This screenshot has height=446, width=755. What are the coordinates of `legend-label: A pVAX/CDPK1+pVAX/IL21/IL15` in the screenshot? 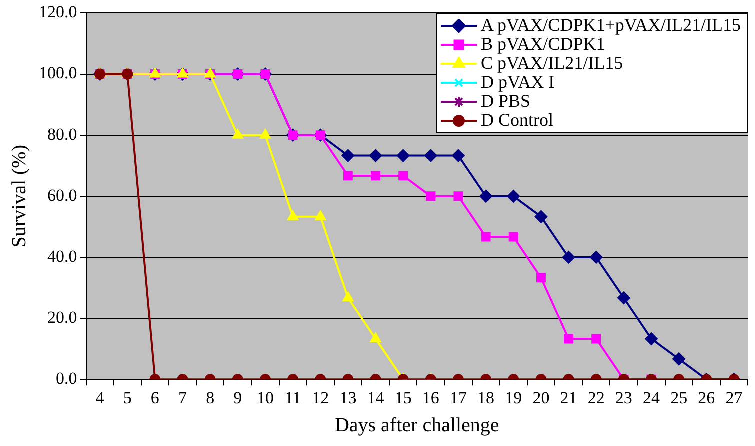 It's located at (611, 25).